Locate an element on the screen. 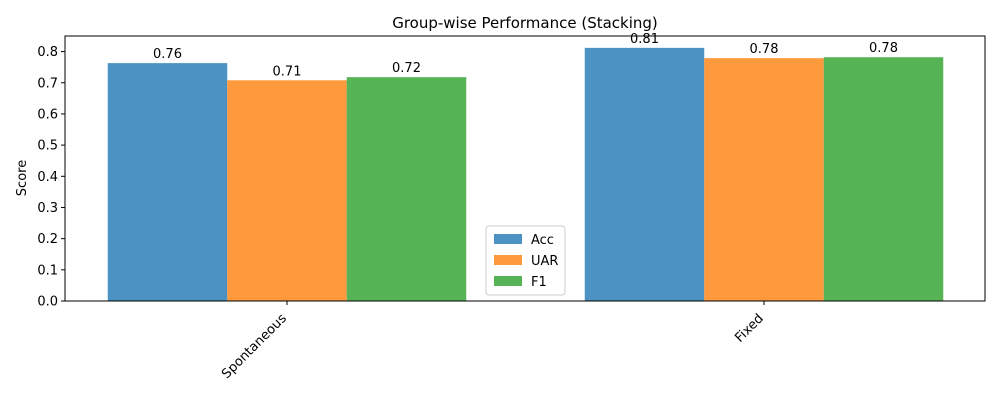  x-tick-label: Spontaneous is located at coordinates (254, 346).